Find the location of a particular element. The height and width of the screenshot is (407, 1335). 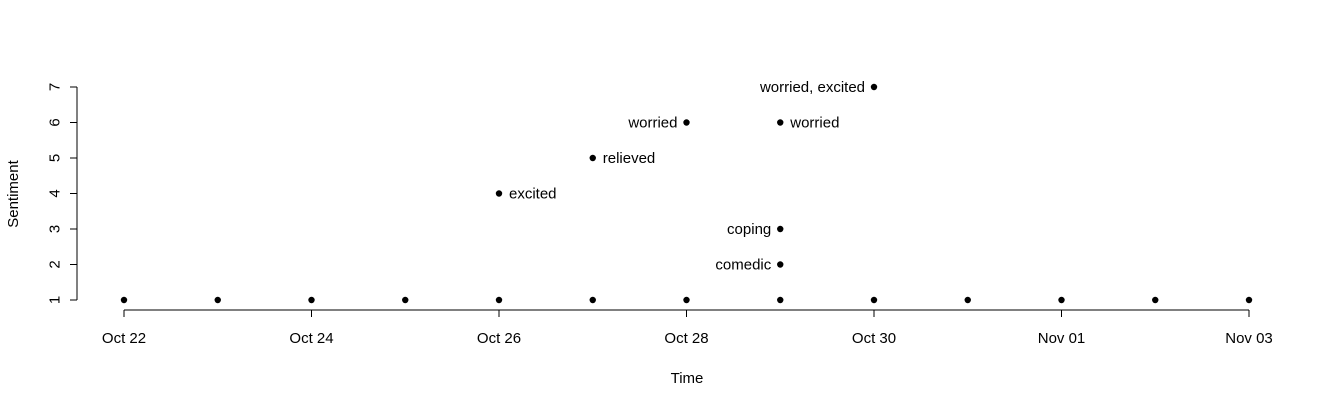

y-tick-label: 6 is located at coordinates (55, 122).